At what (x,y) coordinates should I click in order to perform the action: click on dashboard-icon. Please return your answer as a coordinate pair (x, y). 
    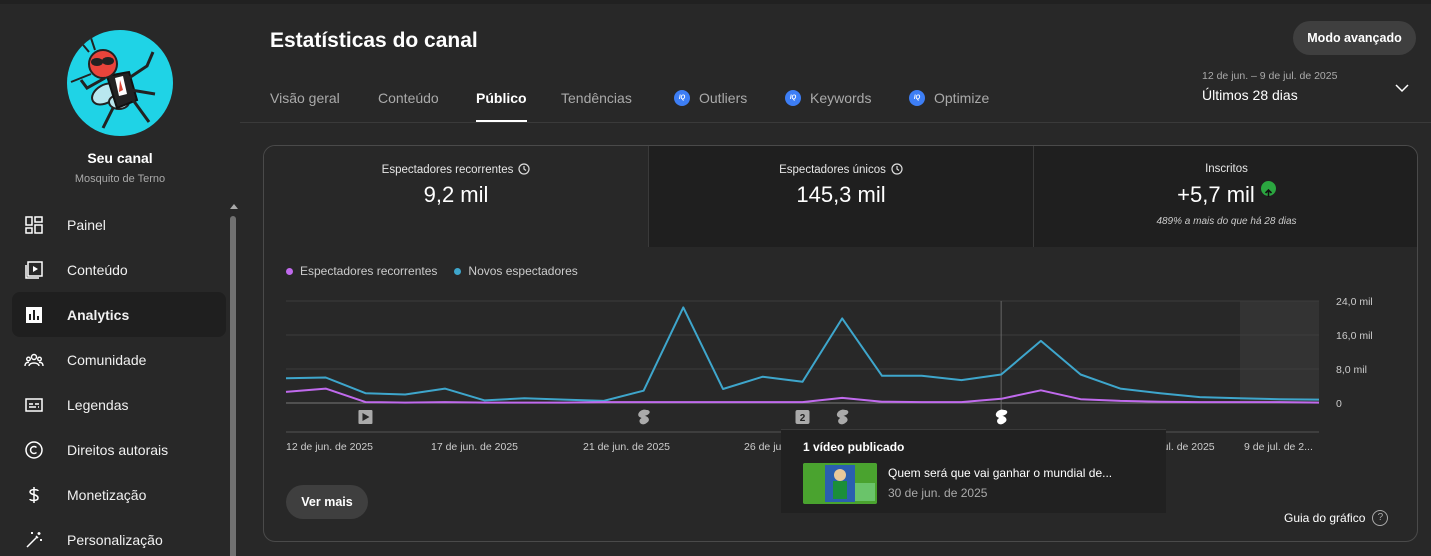
    Looking at the image, I should click on (34, 224).